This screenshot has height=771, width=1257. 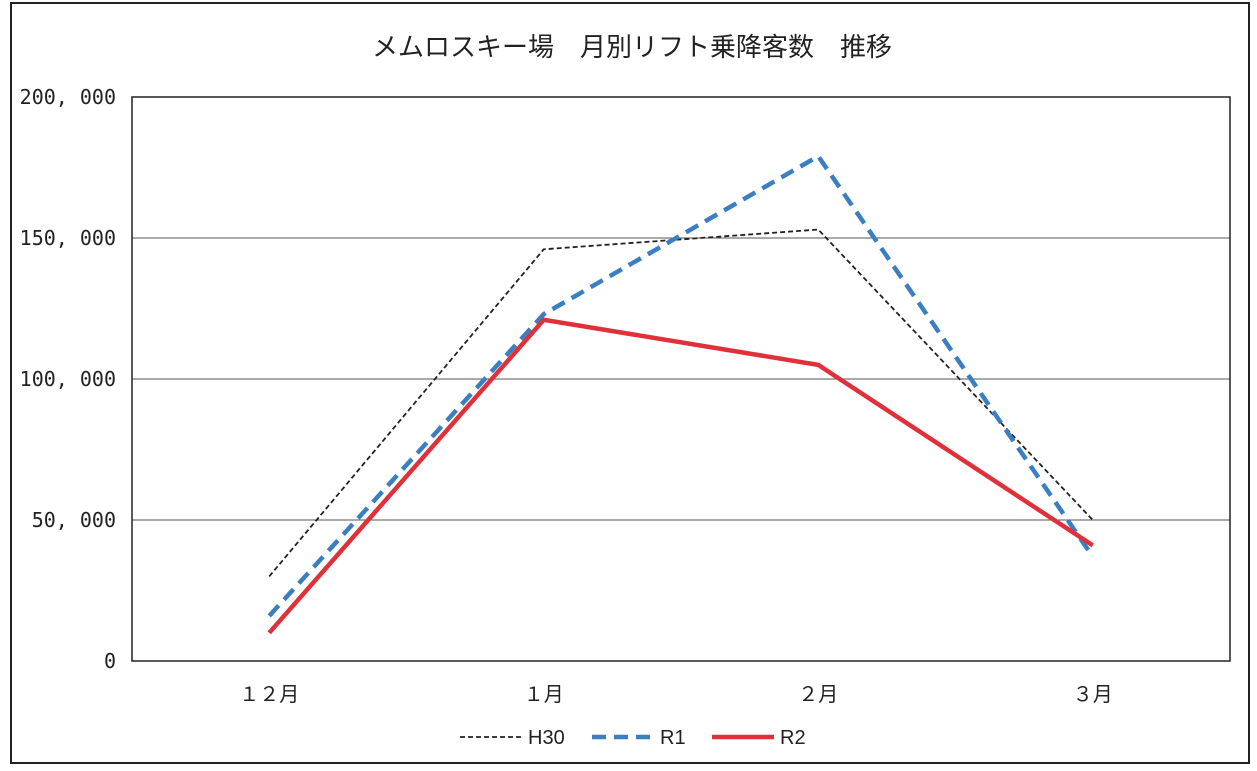 What do you see at coordinates (1093, 694) in the screenshot?
I see `x-tick-label: ３月` at bounding box center [1093, 694].